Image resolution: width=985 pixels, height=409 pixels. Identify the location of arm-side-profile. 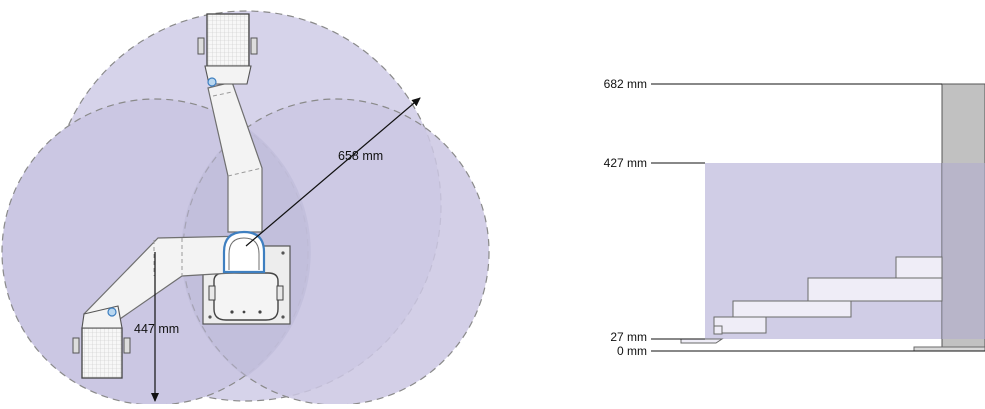
(832, 304).